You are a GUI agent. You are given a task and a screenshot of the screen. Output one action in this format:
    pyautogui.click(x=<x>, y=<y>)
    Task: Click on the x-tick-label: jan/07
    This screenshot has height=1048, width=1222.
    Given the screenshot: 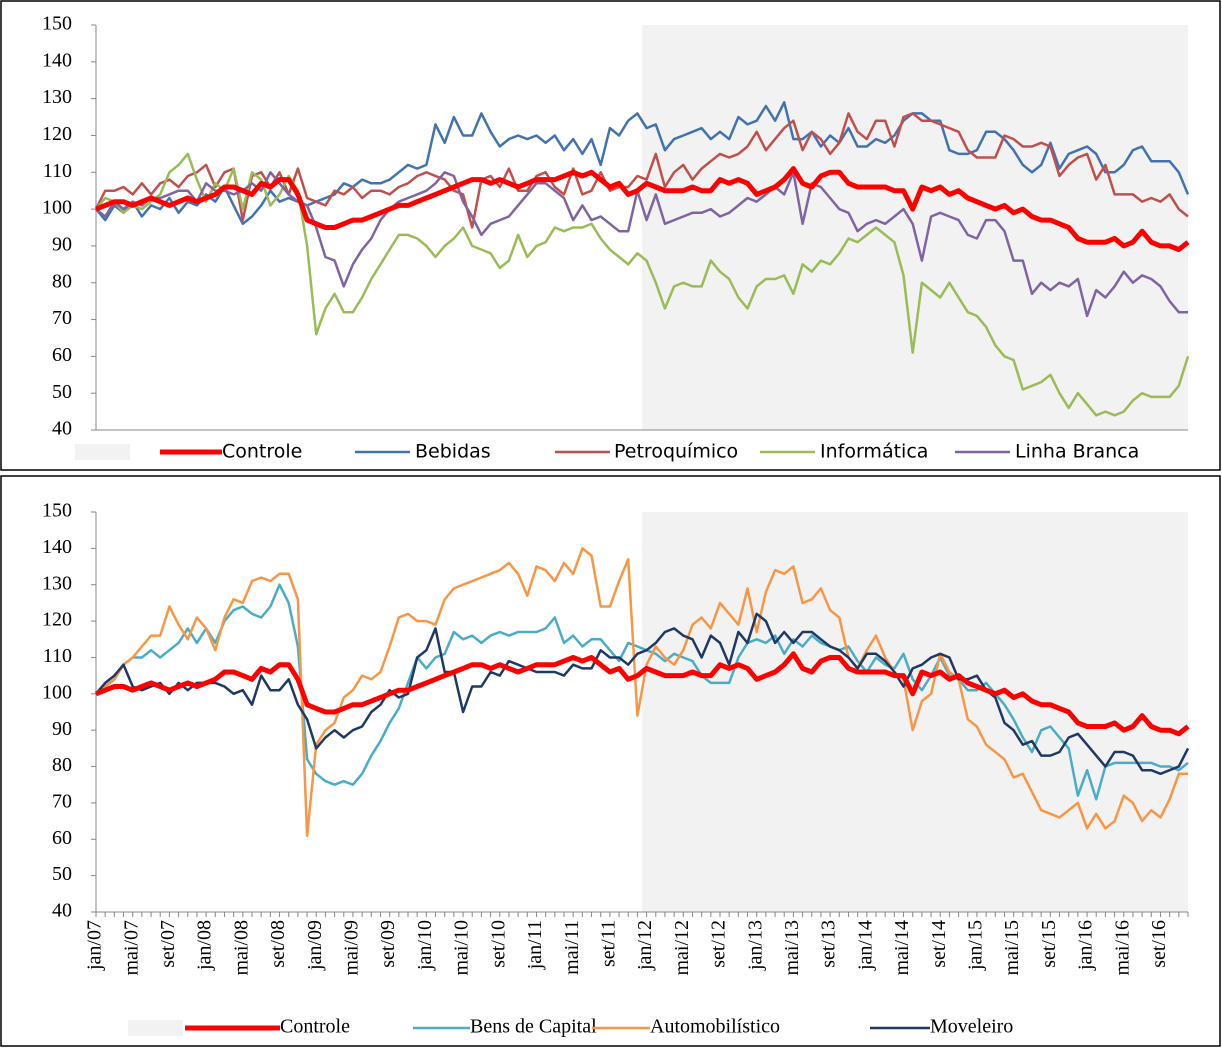 What is the action you would take?
    pyautogui.click(x=95, y=945)
    